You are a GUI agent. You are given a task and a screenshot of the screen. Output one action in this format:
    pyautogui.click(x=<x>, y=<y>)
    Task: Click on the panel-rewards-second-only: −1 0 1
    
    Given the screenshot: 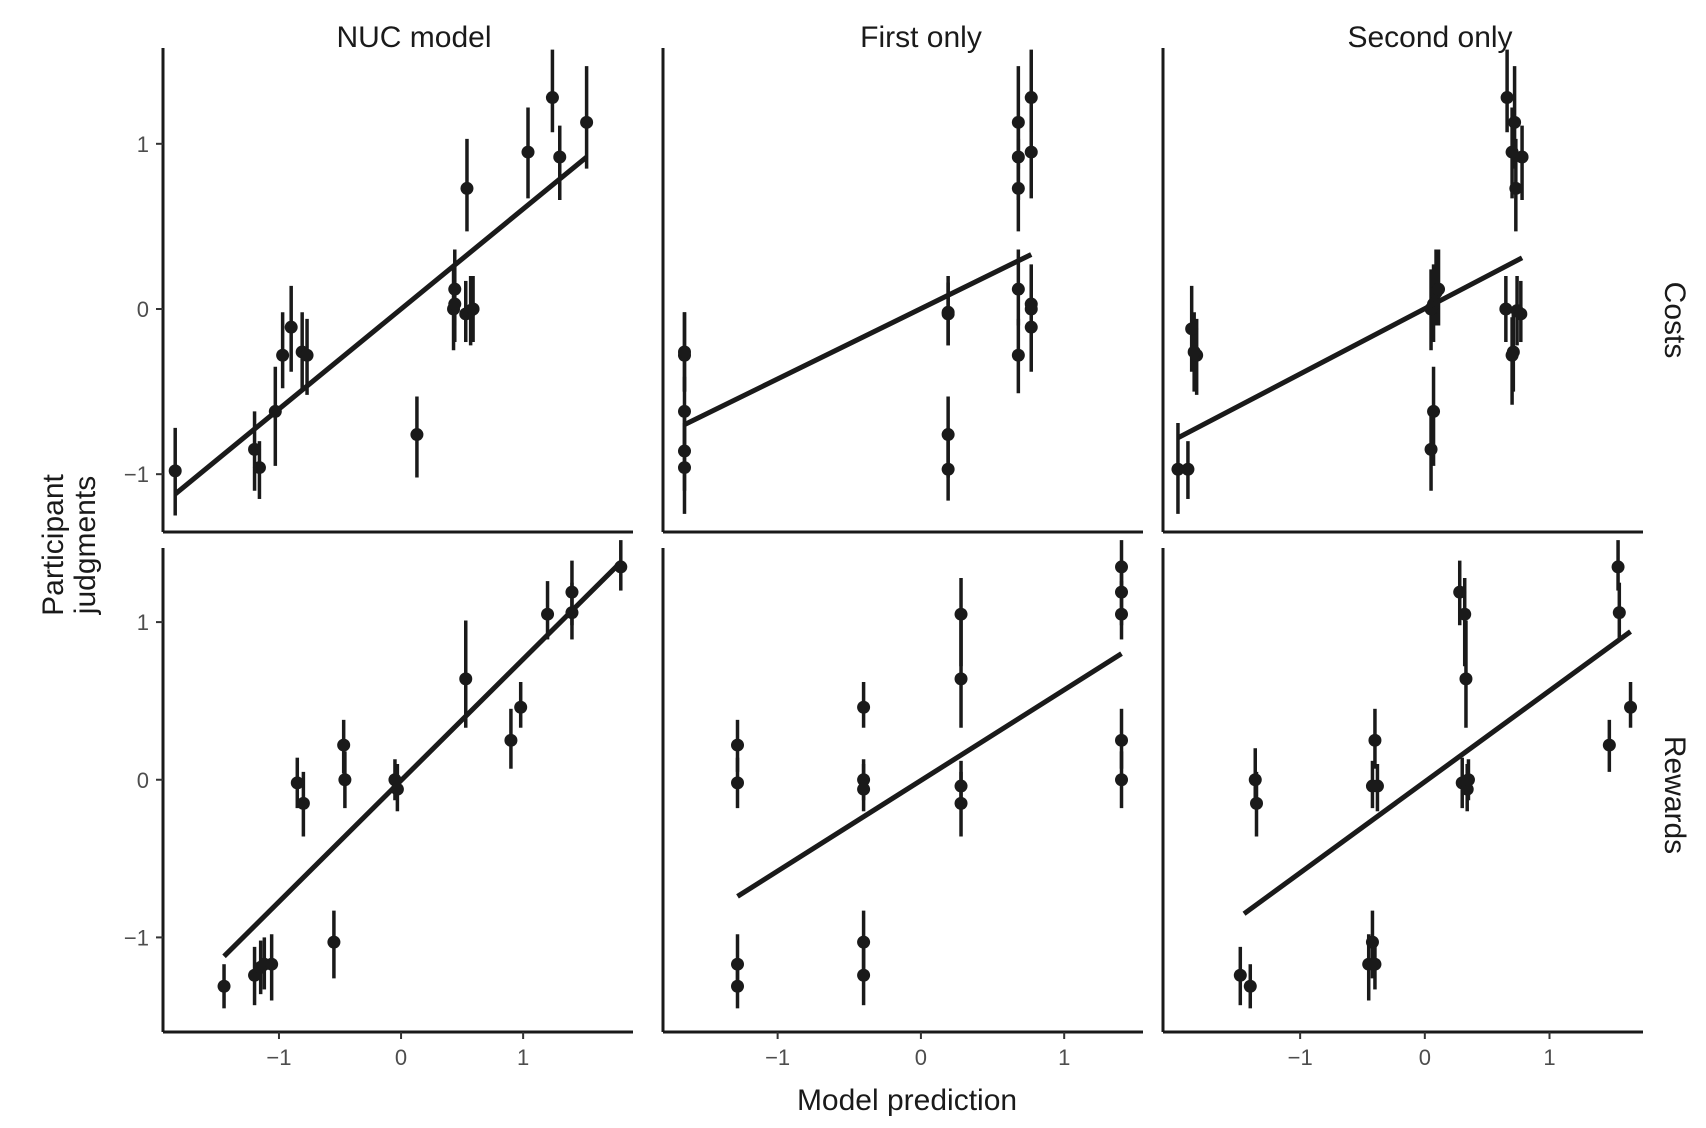 What is the action you would take?
    pyautogui.click(x=1402, y=805)
    